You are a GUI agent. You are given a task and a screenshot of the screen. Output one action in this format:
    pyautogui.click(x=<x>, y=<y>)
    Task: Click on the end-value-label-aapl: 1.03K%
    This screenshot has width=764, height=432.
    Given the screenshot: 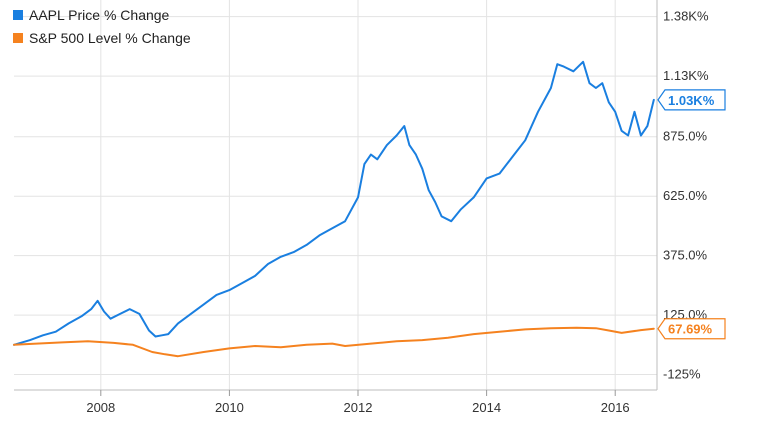 What is the action you would take?
    pyautogui.click(x=691, y=100)
    